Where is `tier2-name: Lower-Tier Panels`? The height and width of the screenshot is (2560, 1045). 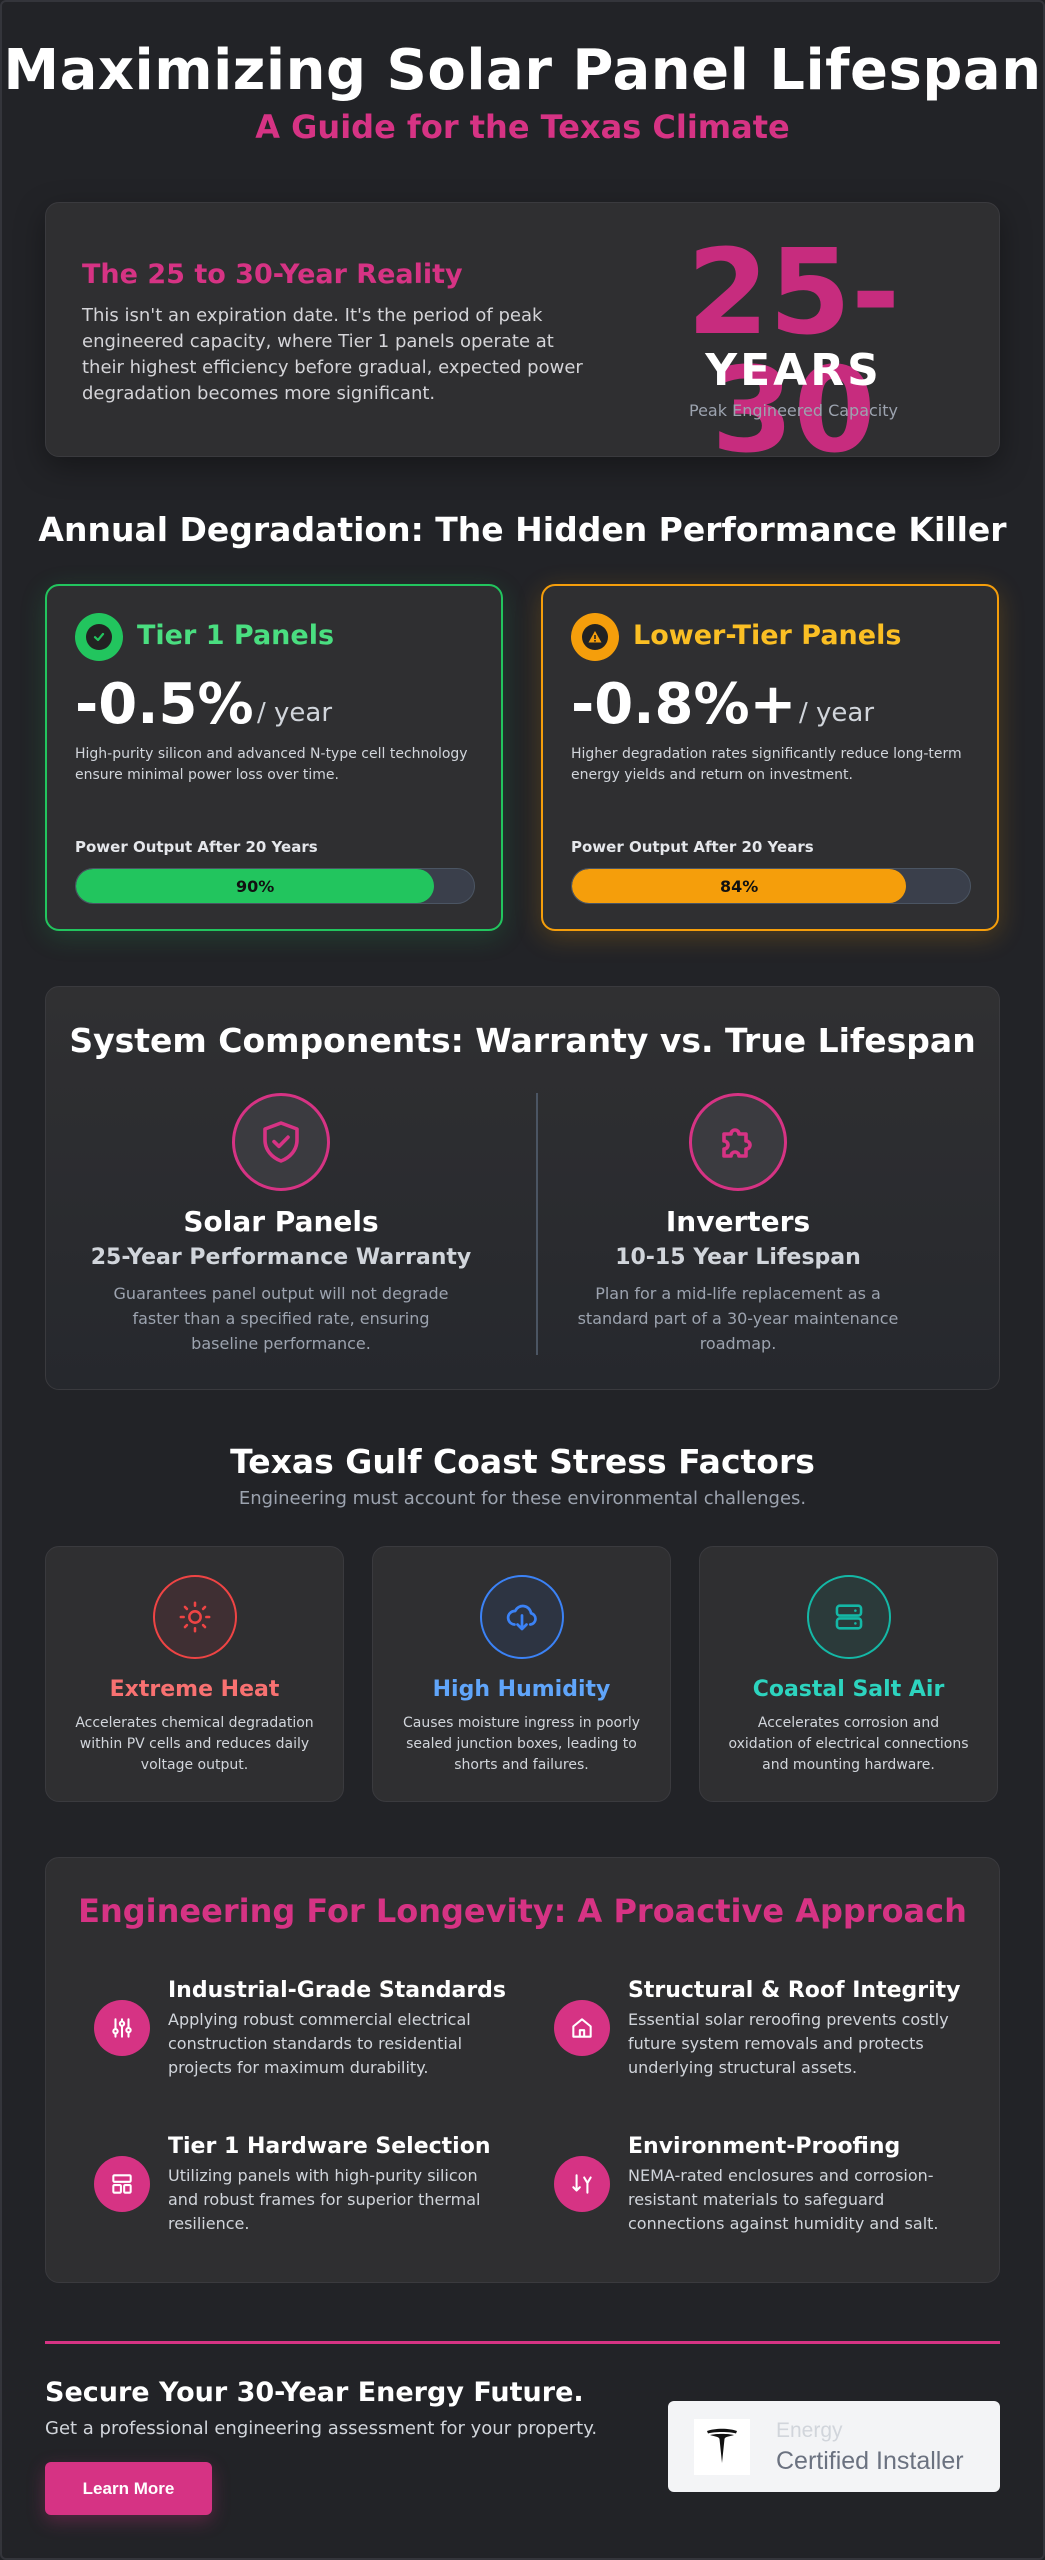 tier2-name: Lower-Tier Panels is located at coordinates (767, 635).